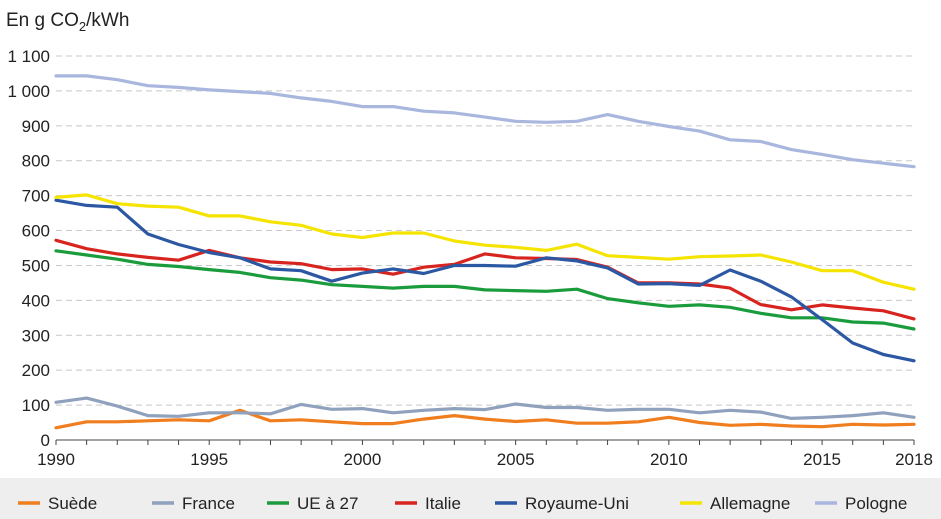  What do you see at coordinates (209, 459) in the screenshot?
I see `x-tick-label: 1995` at bounding box center [209, 459].